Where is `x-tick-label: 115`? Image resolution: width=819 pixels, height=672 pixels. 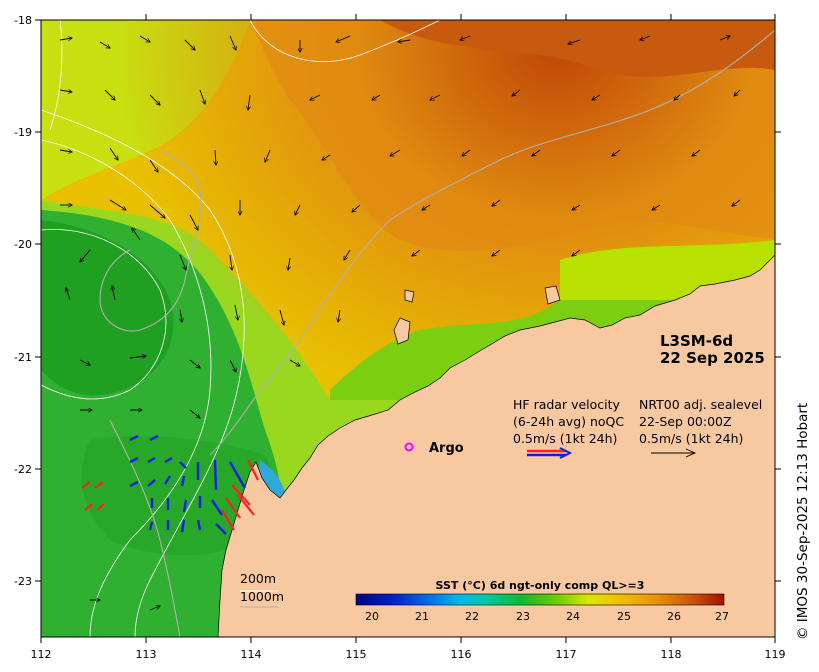 x-tick-label: 115 is located at coordinates (356, 654).